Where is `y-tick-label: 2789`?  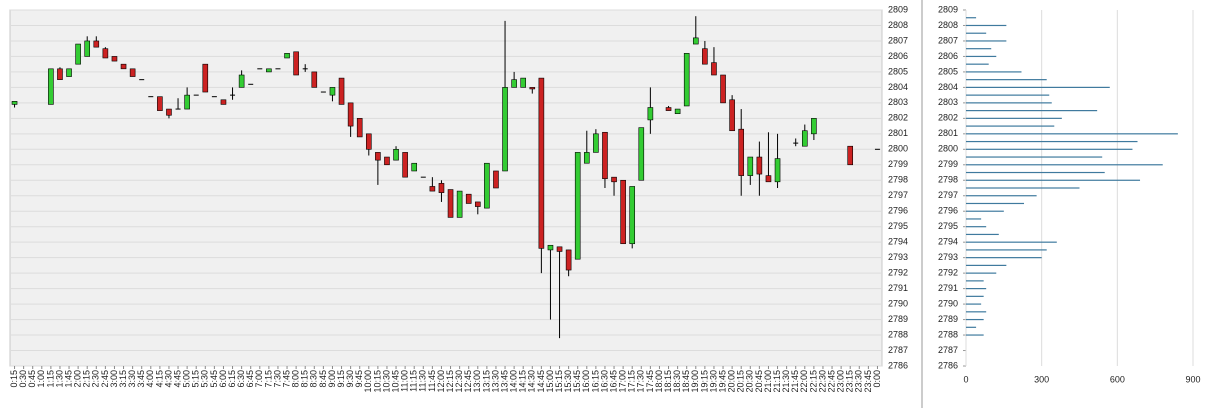 y-tick-label: 2789 is located at coordinates (948, 319).